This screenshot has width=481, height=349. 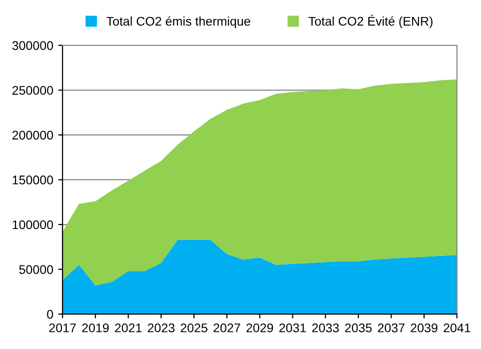 I want to click on x-tick-label: 2019, so click(x=95, y=327).